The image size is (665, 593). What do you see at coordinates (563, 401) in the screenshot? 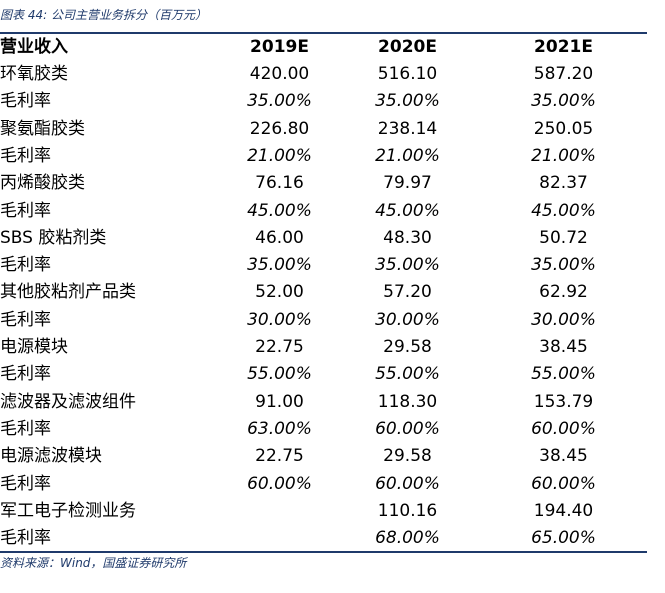
I see `table-cell: 153.79` at bounding box center [563, 401].